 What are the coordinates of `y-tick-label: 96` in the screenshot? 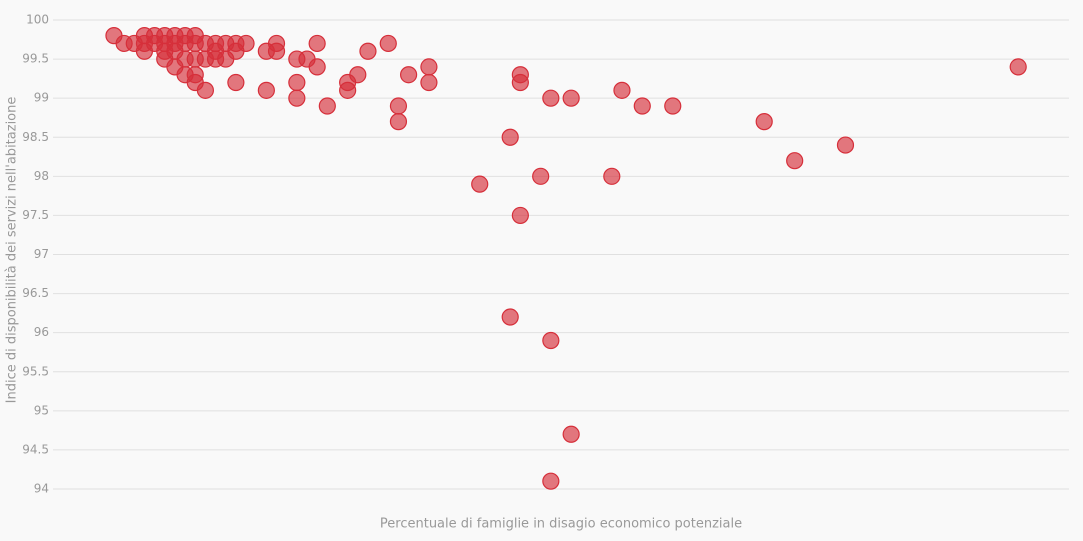 It's located at (41, 332).